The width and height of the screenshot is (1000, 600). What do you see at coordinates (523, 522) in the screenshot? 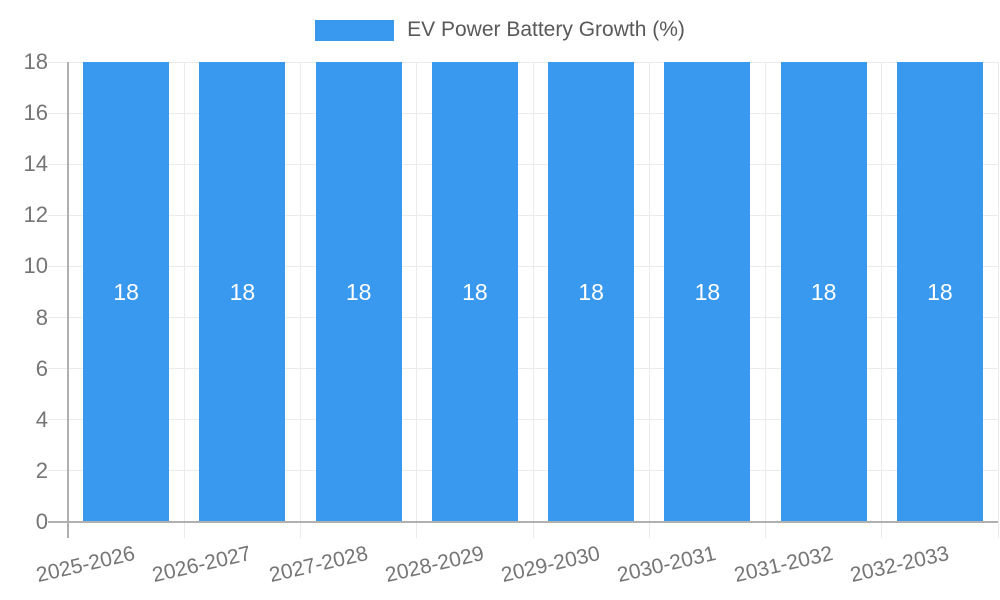
I see `x-axis-line` at bounding box center [523, 522].